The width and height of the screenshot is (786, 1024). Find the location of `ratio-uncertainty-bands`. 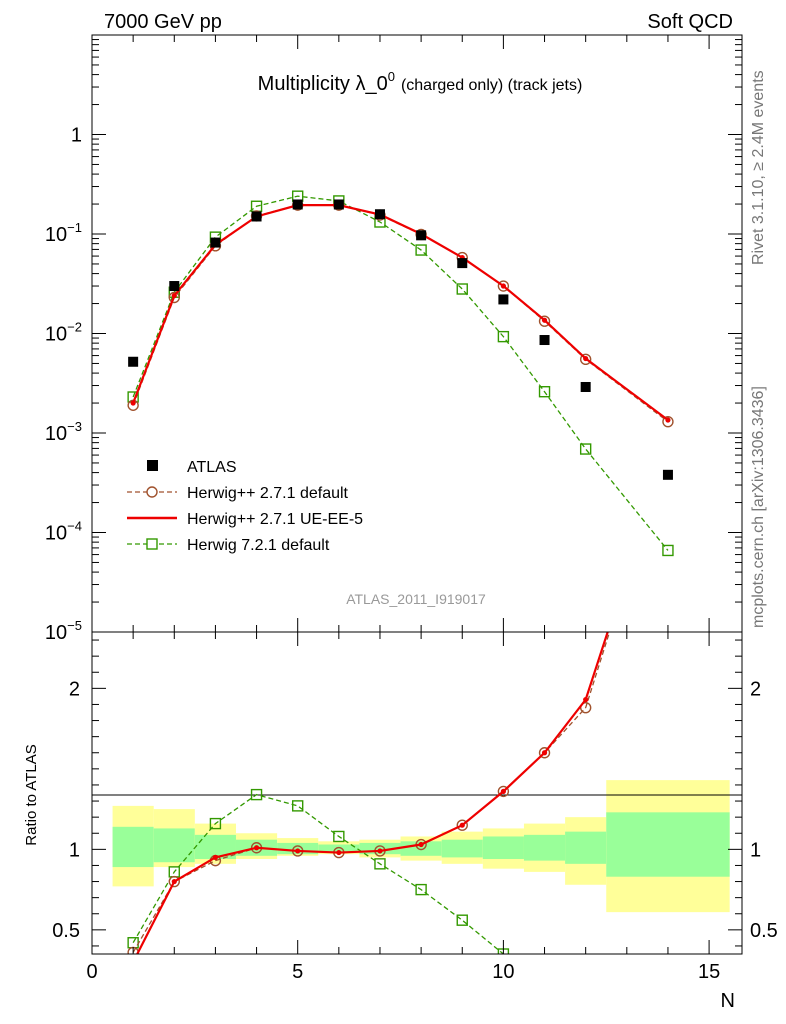

ratio-uncertainty-bands is located at coordinates (421, 846).